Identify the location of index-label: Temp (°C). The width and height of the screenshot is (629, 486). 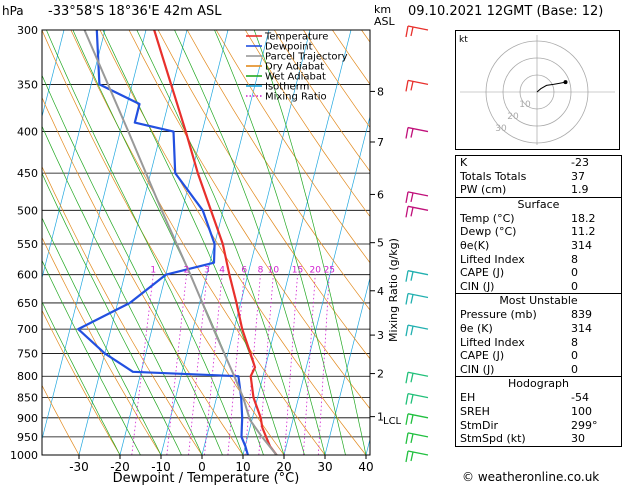
(487, 218).